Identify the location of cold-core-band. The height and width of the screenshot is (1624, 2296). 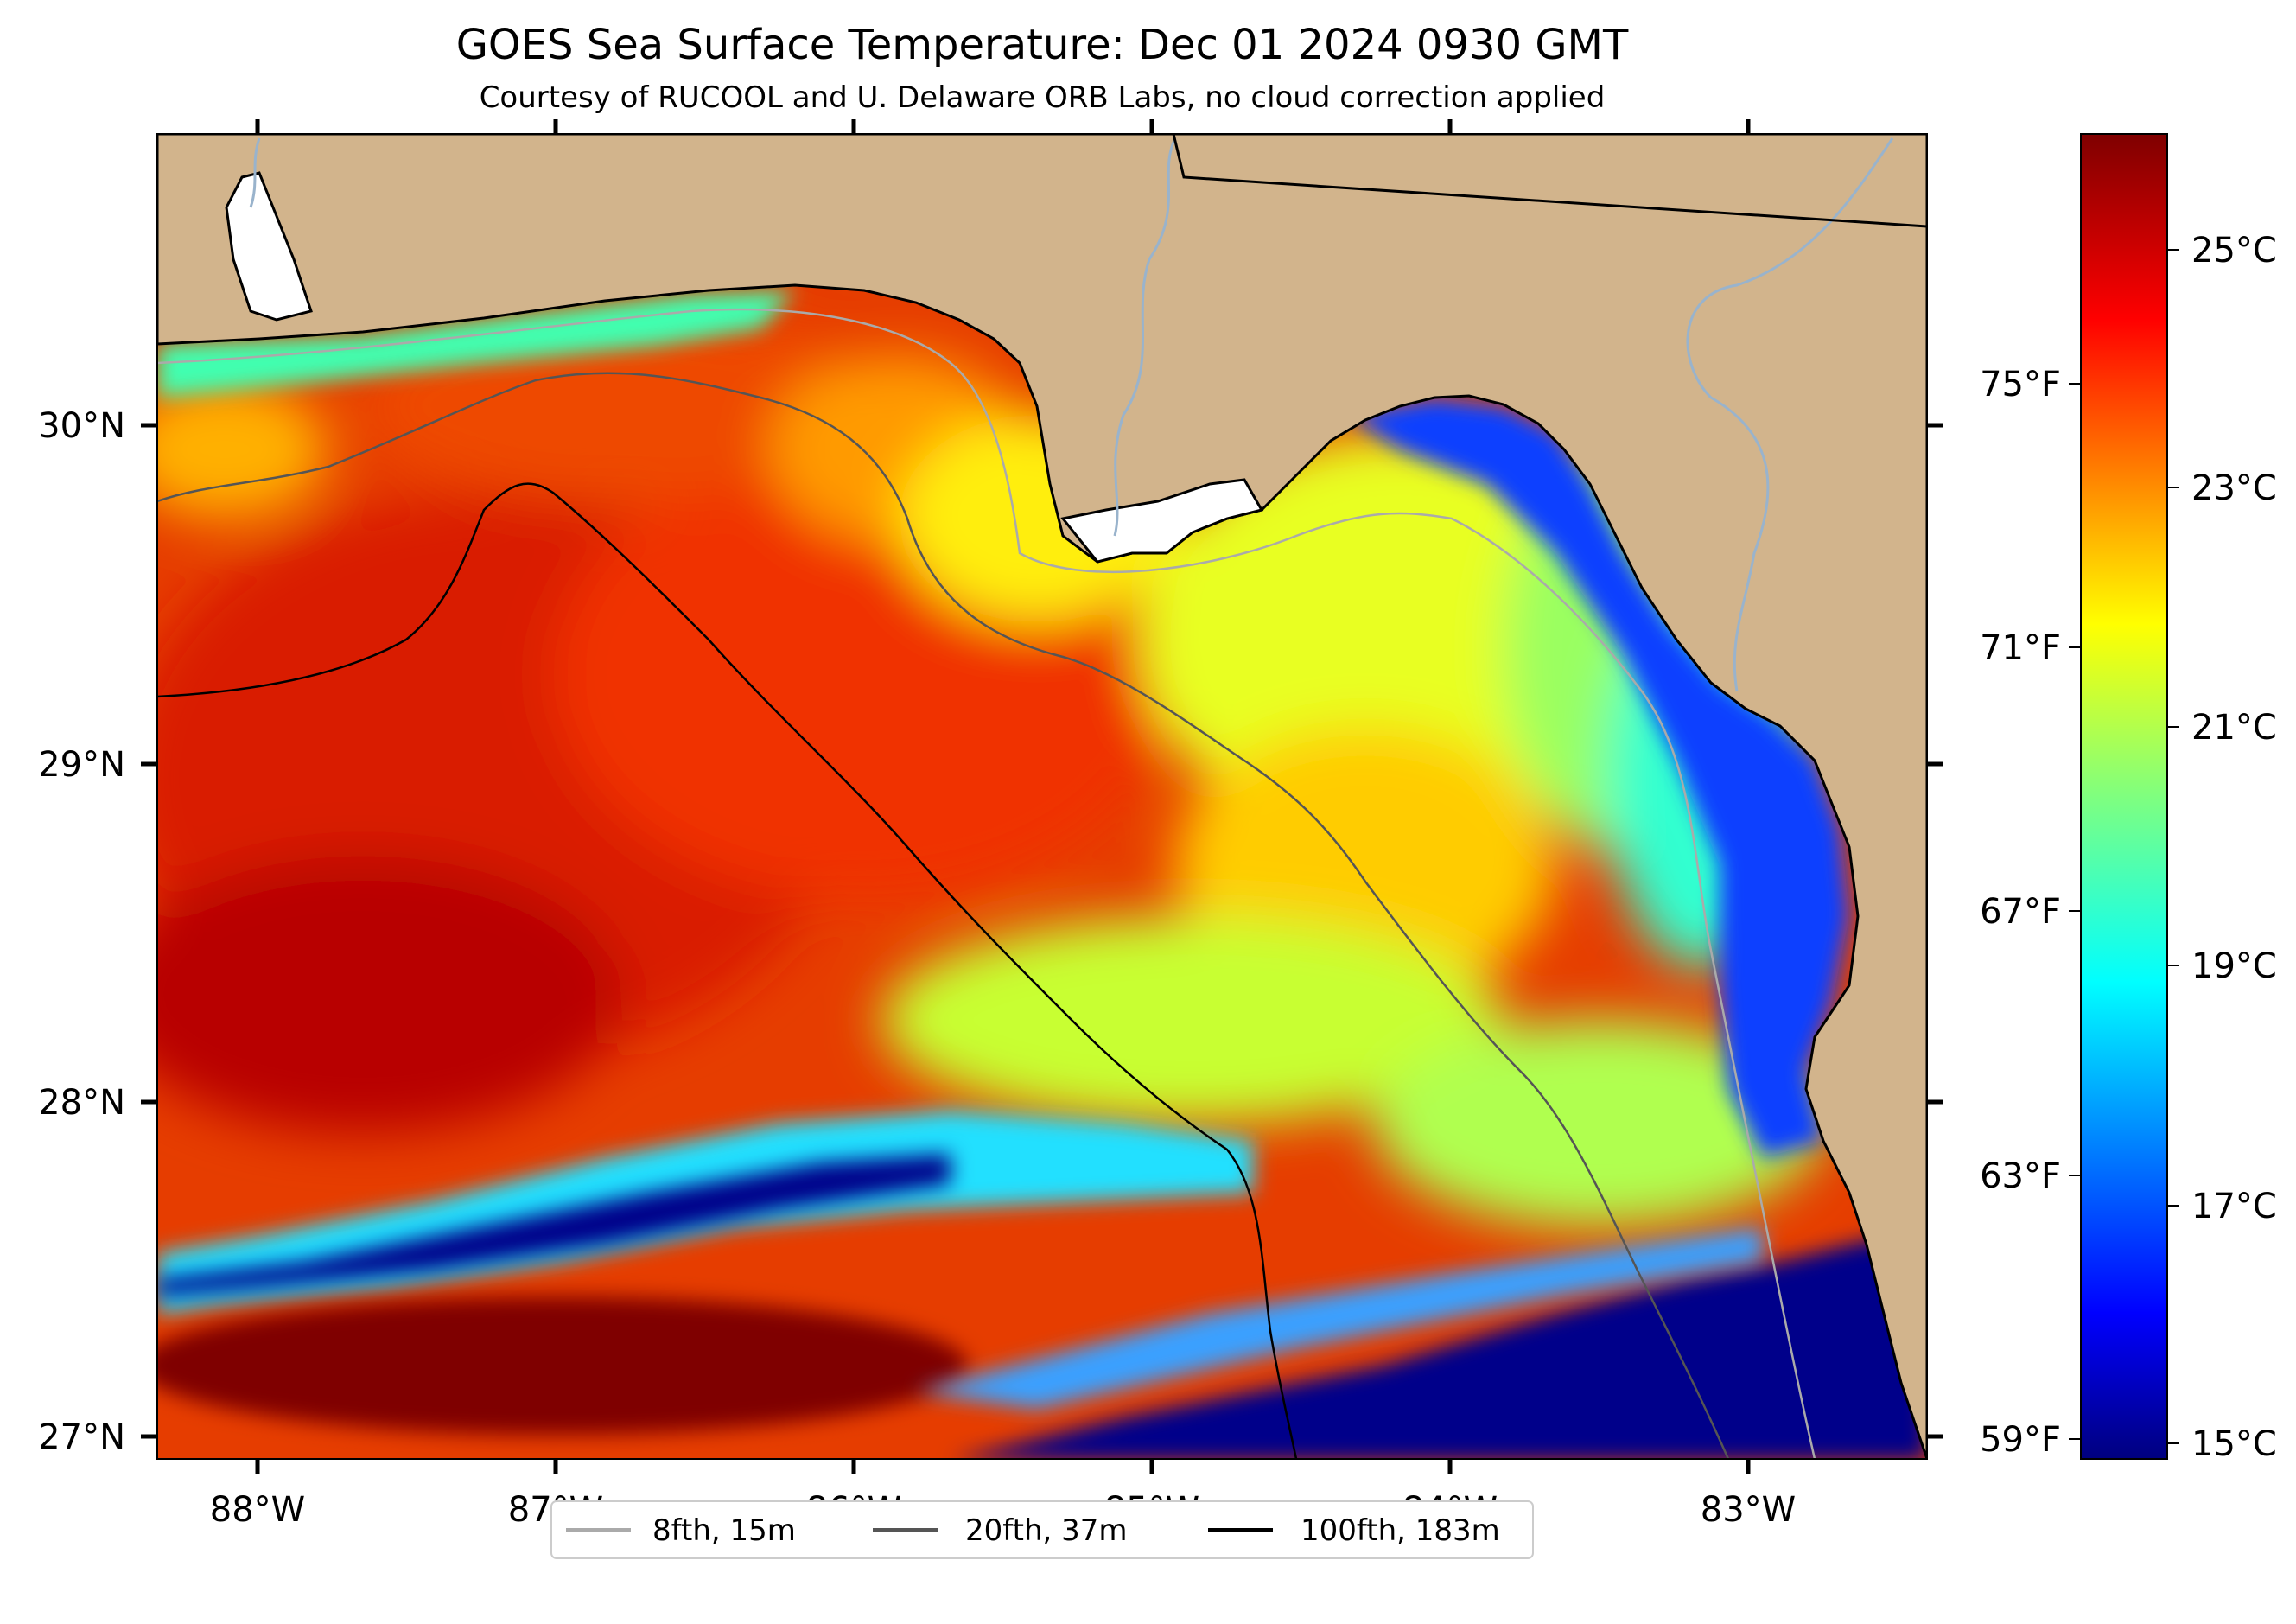
(554, 1225).